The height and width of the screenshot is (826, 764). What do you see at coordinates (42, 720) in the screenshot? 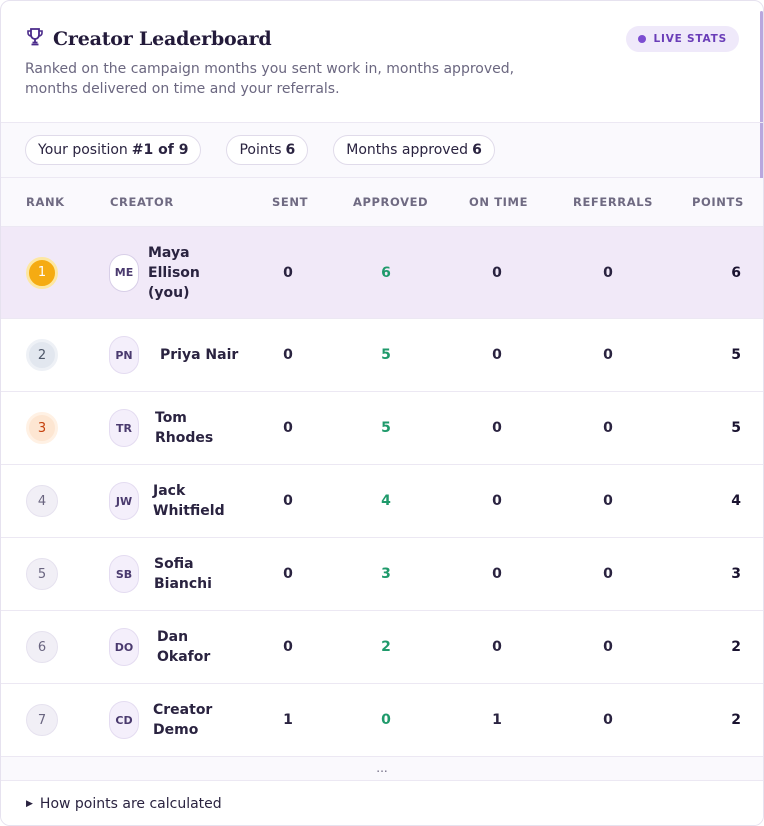
I see `rank-badge: 7` at bounding box center [42, 720].